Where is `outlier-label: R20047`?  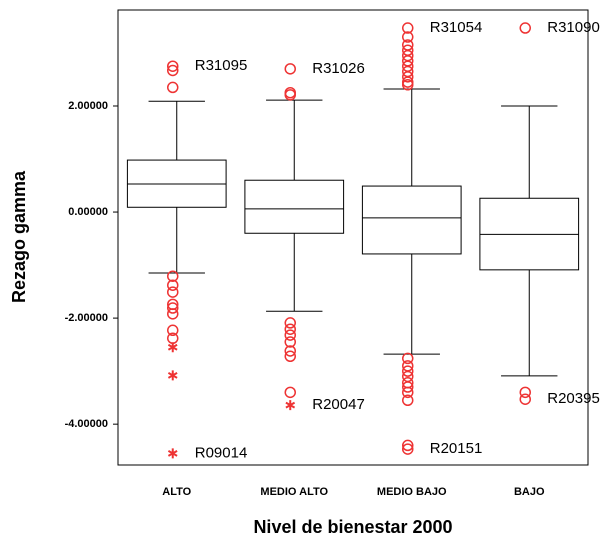
outlier-label: R20047 is located at coordinates (338, 404).